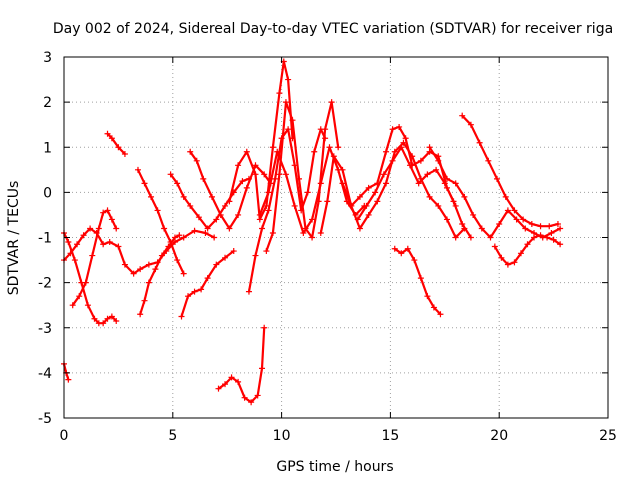 The height and width of the screenshot is (480, 640). Describe the element at coordinates (390, 436) in the screenshot. I see `x-tick-label: 15` at that location.